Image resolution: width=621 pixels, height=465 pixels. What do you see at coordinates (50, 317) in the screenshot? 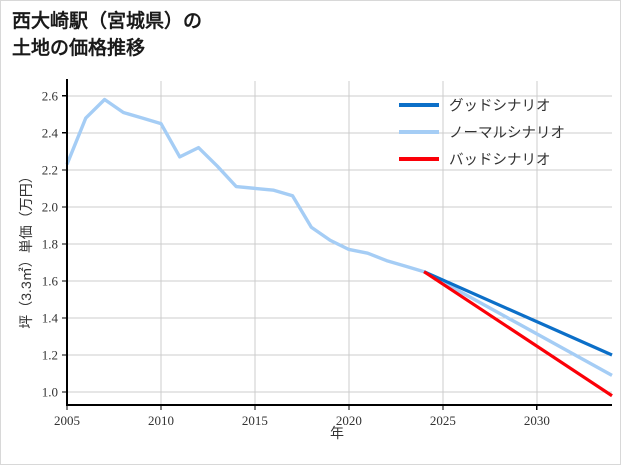
I see `y-tick-label: 1.4` at bounding box center [50, 317].